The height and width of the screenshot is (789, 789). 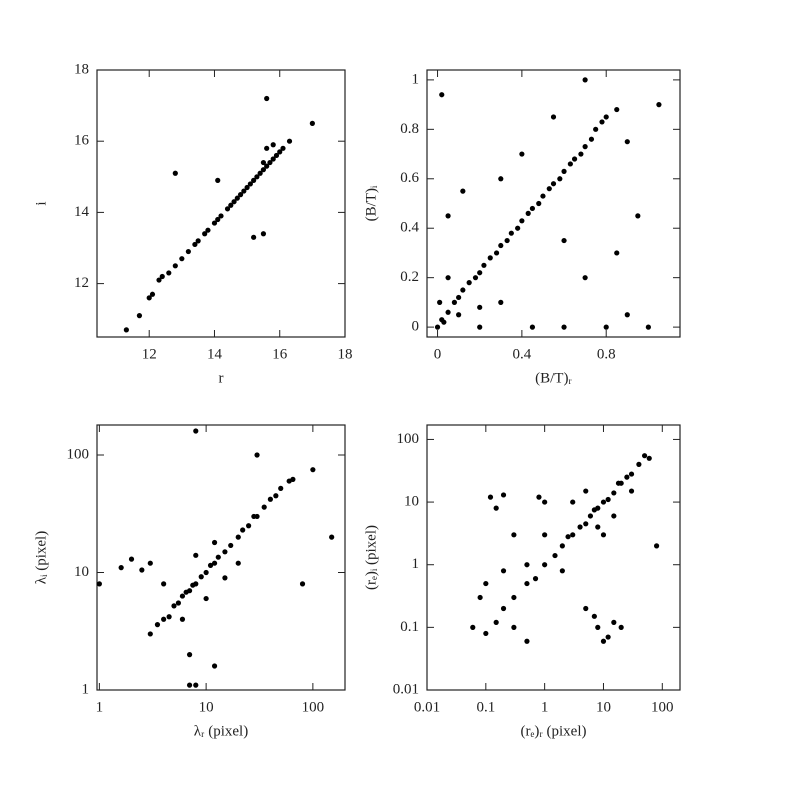 I want to click on x-tick-label: 10, so click(x=603, y=707).